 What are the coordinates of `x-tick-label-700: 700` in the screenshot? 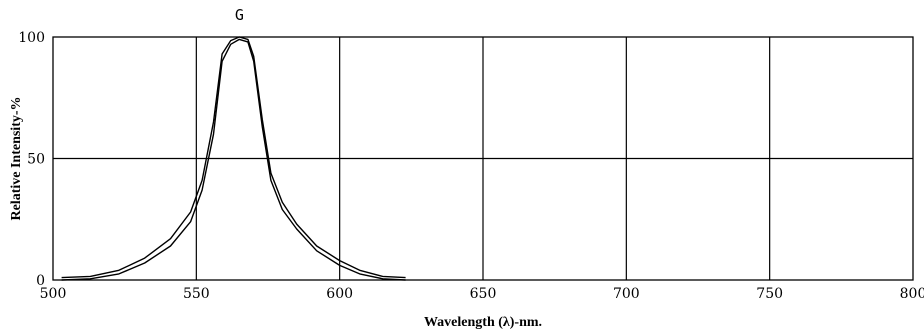 It's located at (626, 294).